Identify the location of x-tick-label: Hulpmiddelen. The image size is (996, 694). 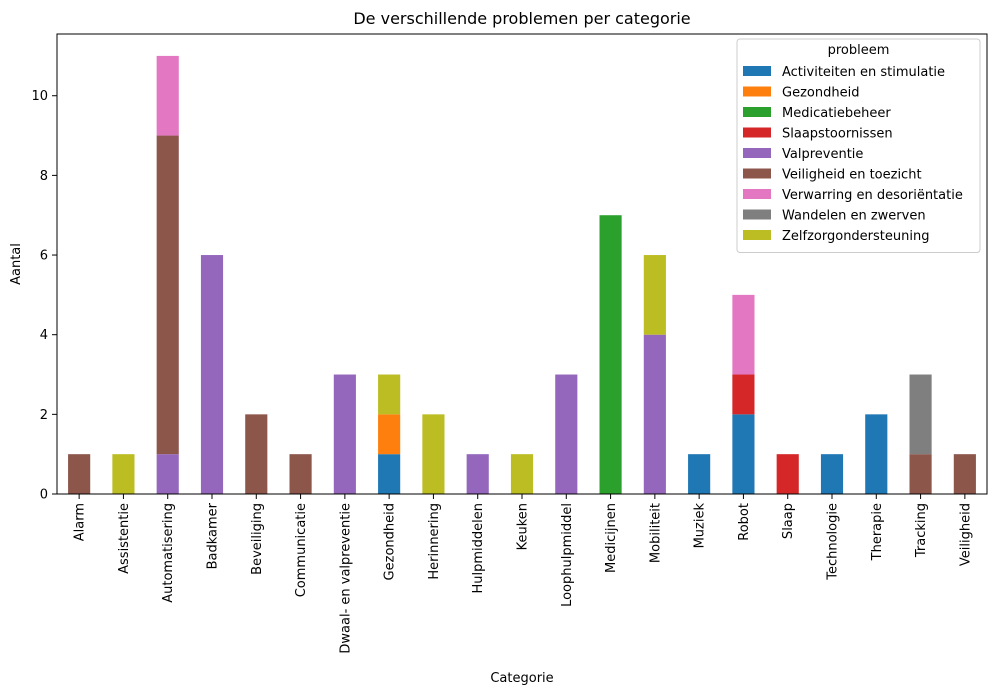
(478, 548).